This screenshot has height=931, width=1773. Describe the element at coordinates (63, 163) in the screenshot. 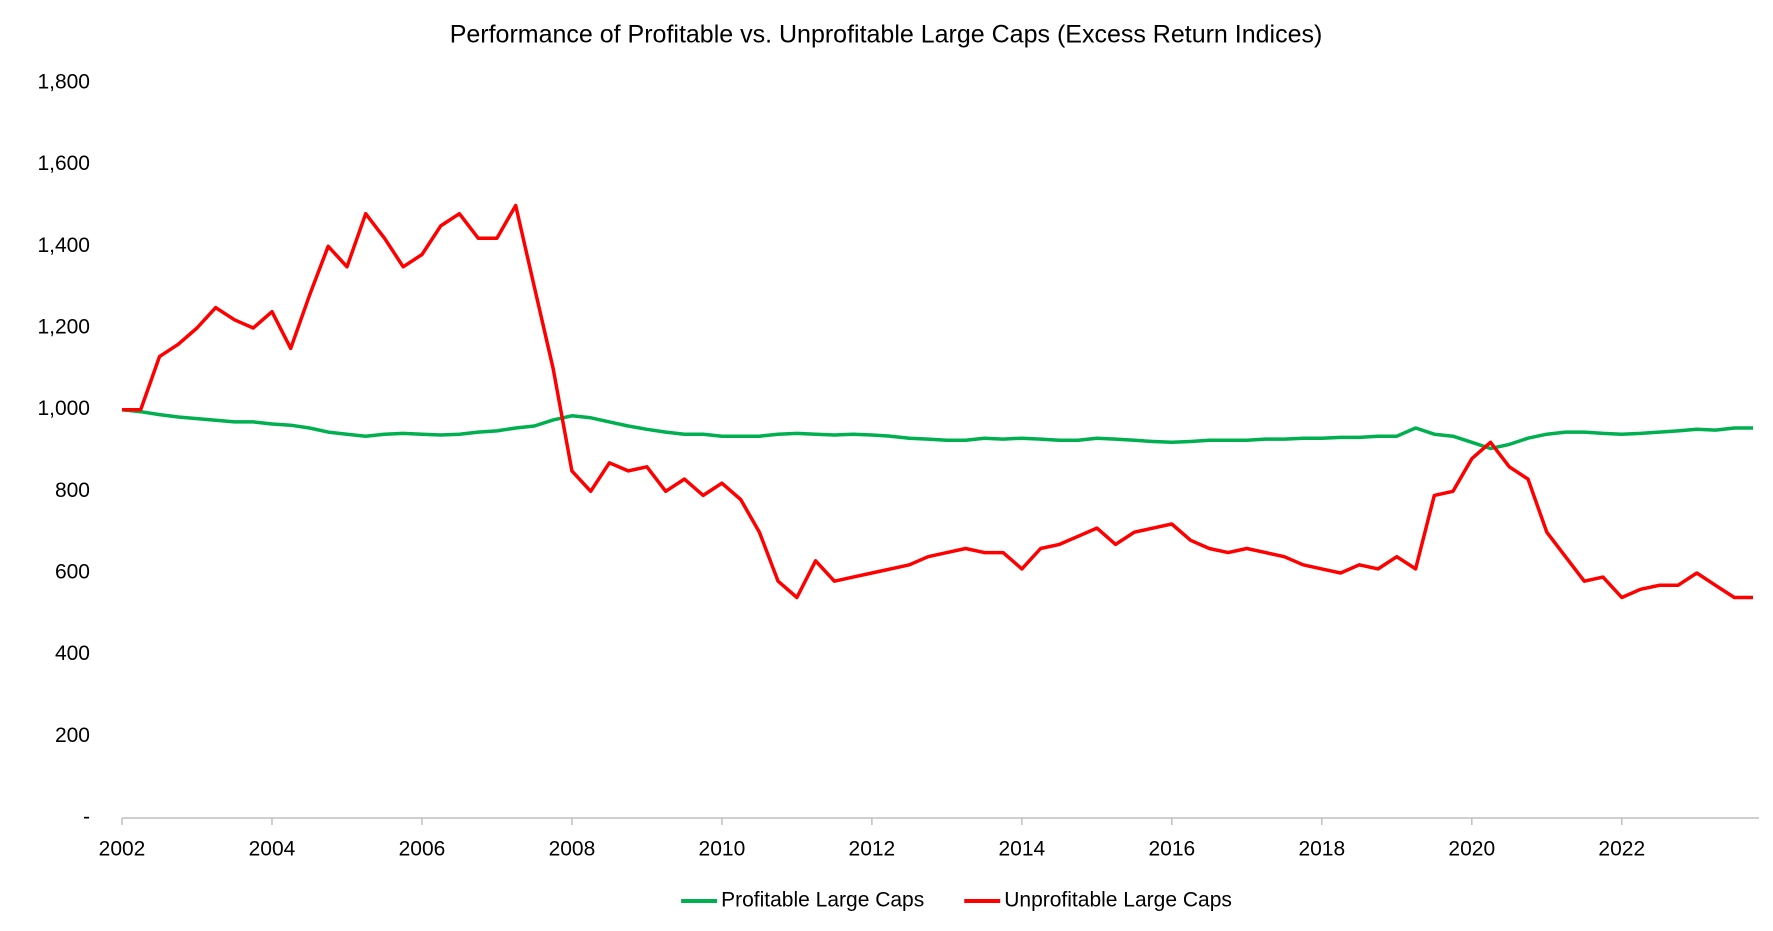

I see `y-tick-label: 1,600` at that location.